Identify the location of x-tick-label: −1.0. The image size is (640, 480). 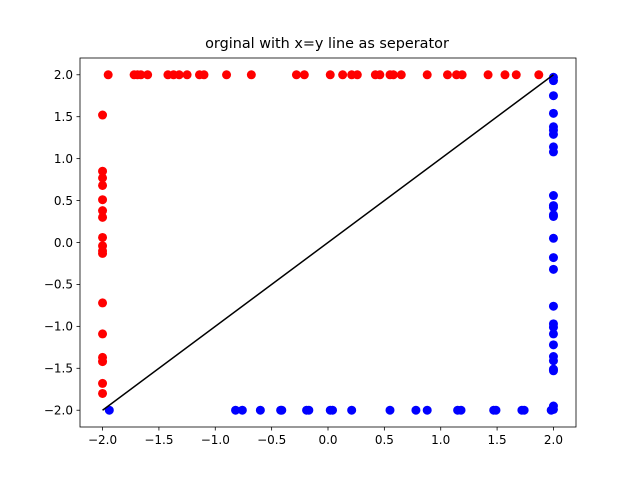
(215, 440).